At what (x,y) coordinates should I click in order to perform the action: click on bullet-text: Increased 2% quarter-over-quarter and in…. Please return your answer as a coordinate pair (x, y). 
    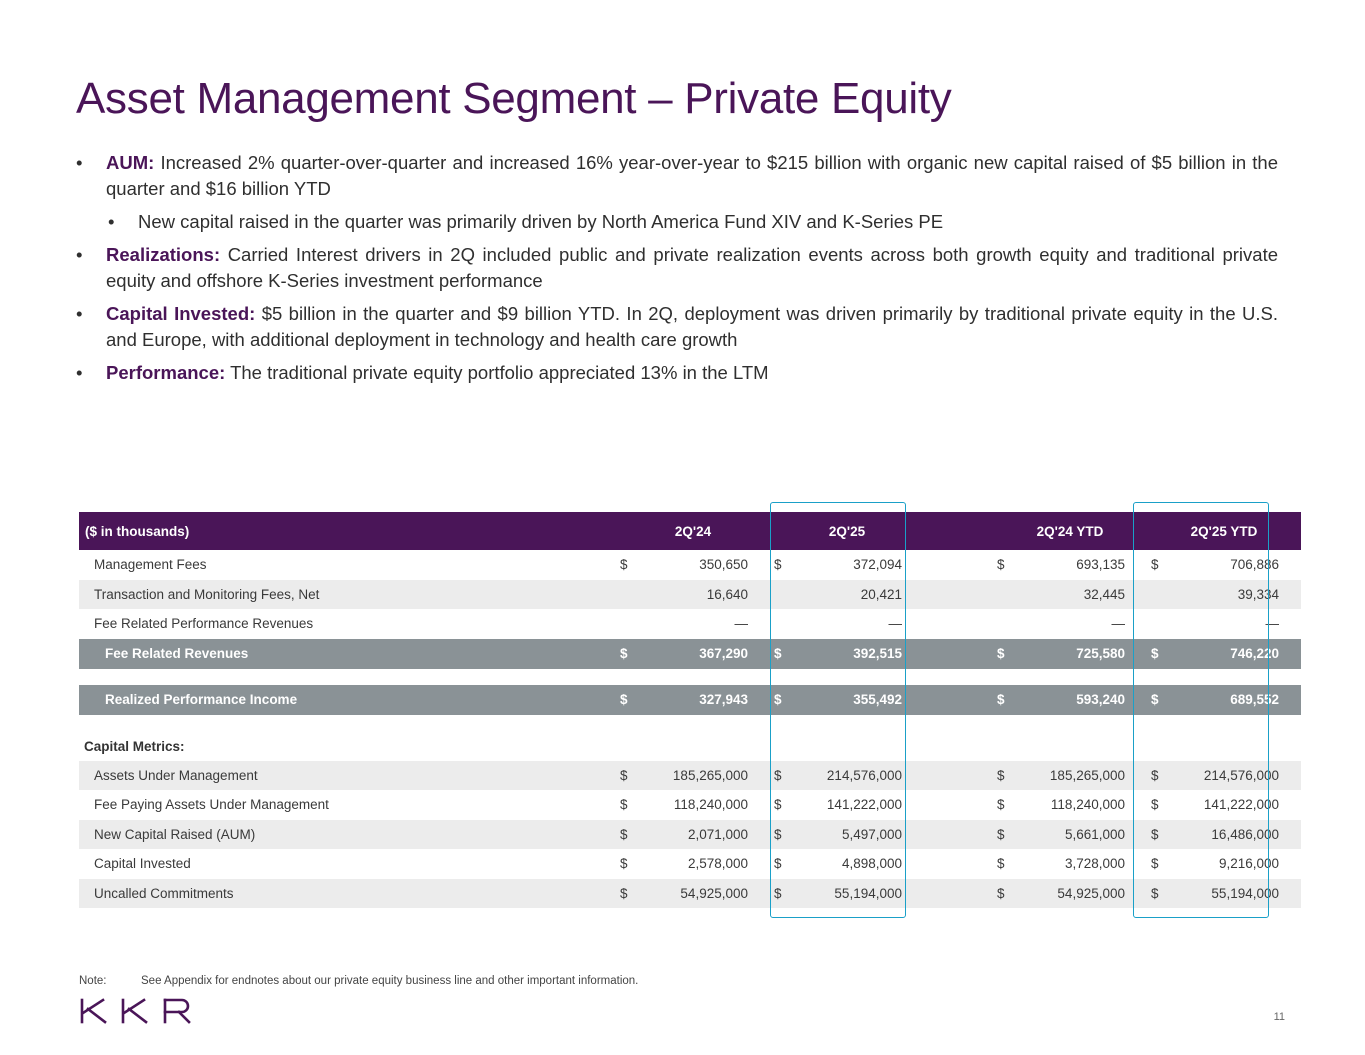
    Looking at the image, I should click on (692, 175).